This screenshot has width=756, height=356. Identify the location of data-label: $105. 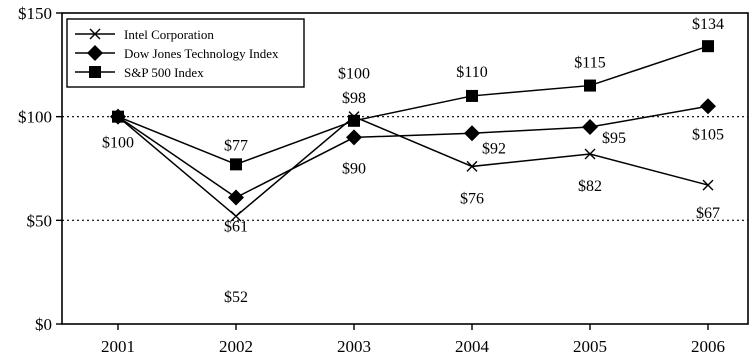
(708, 134).